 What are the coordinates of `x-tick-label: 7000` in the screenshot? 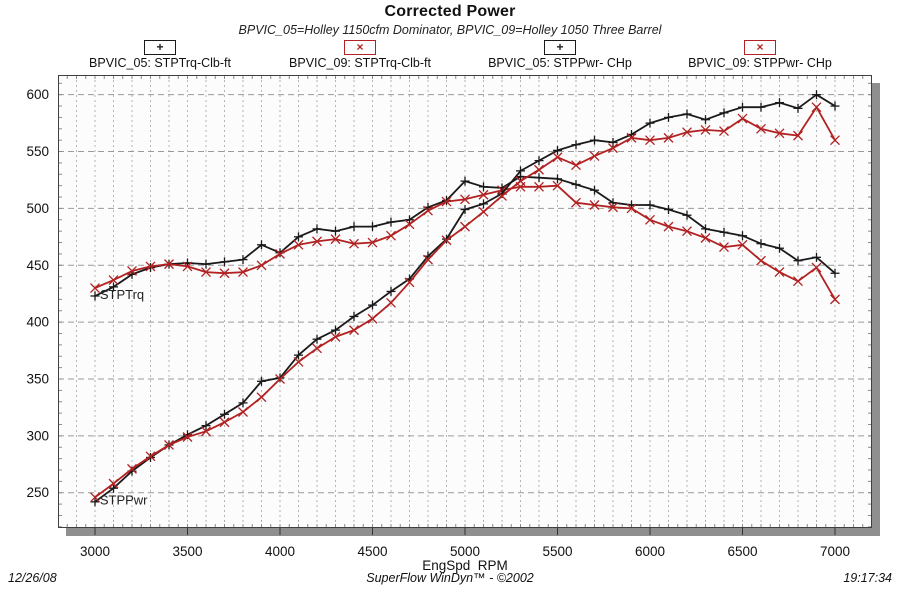 It's located at (835, 551).